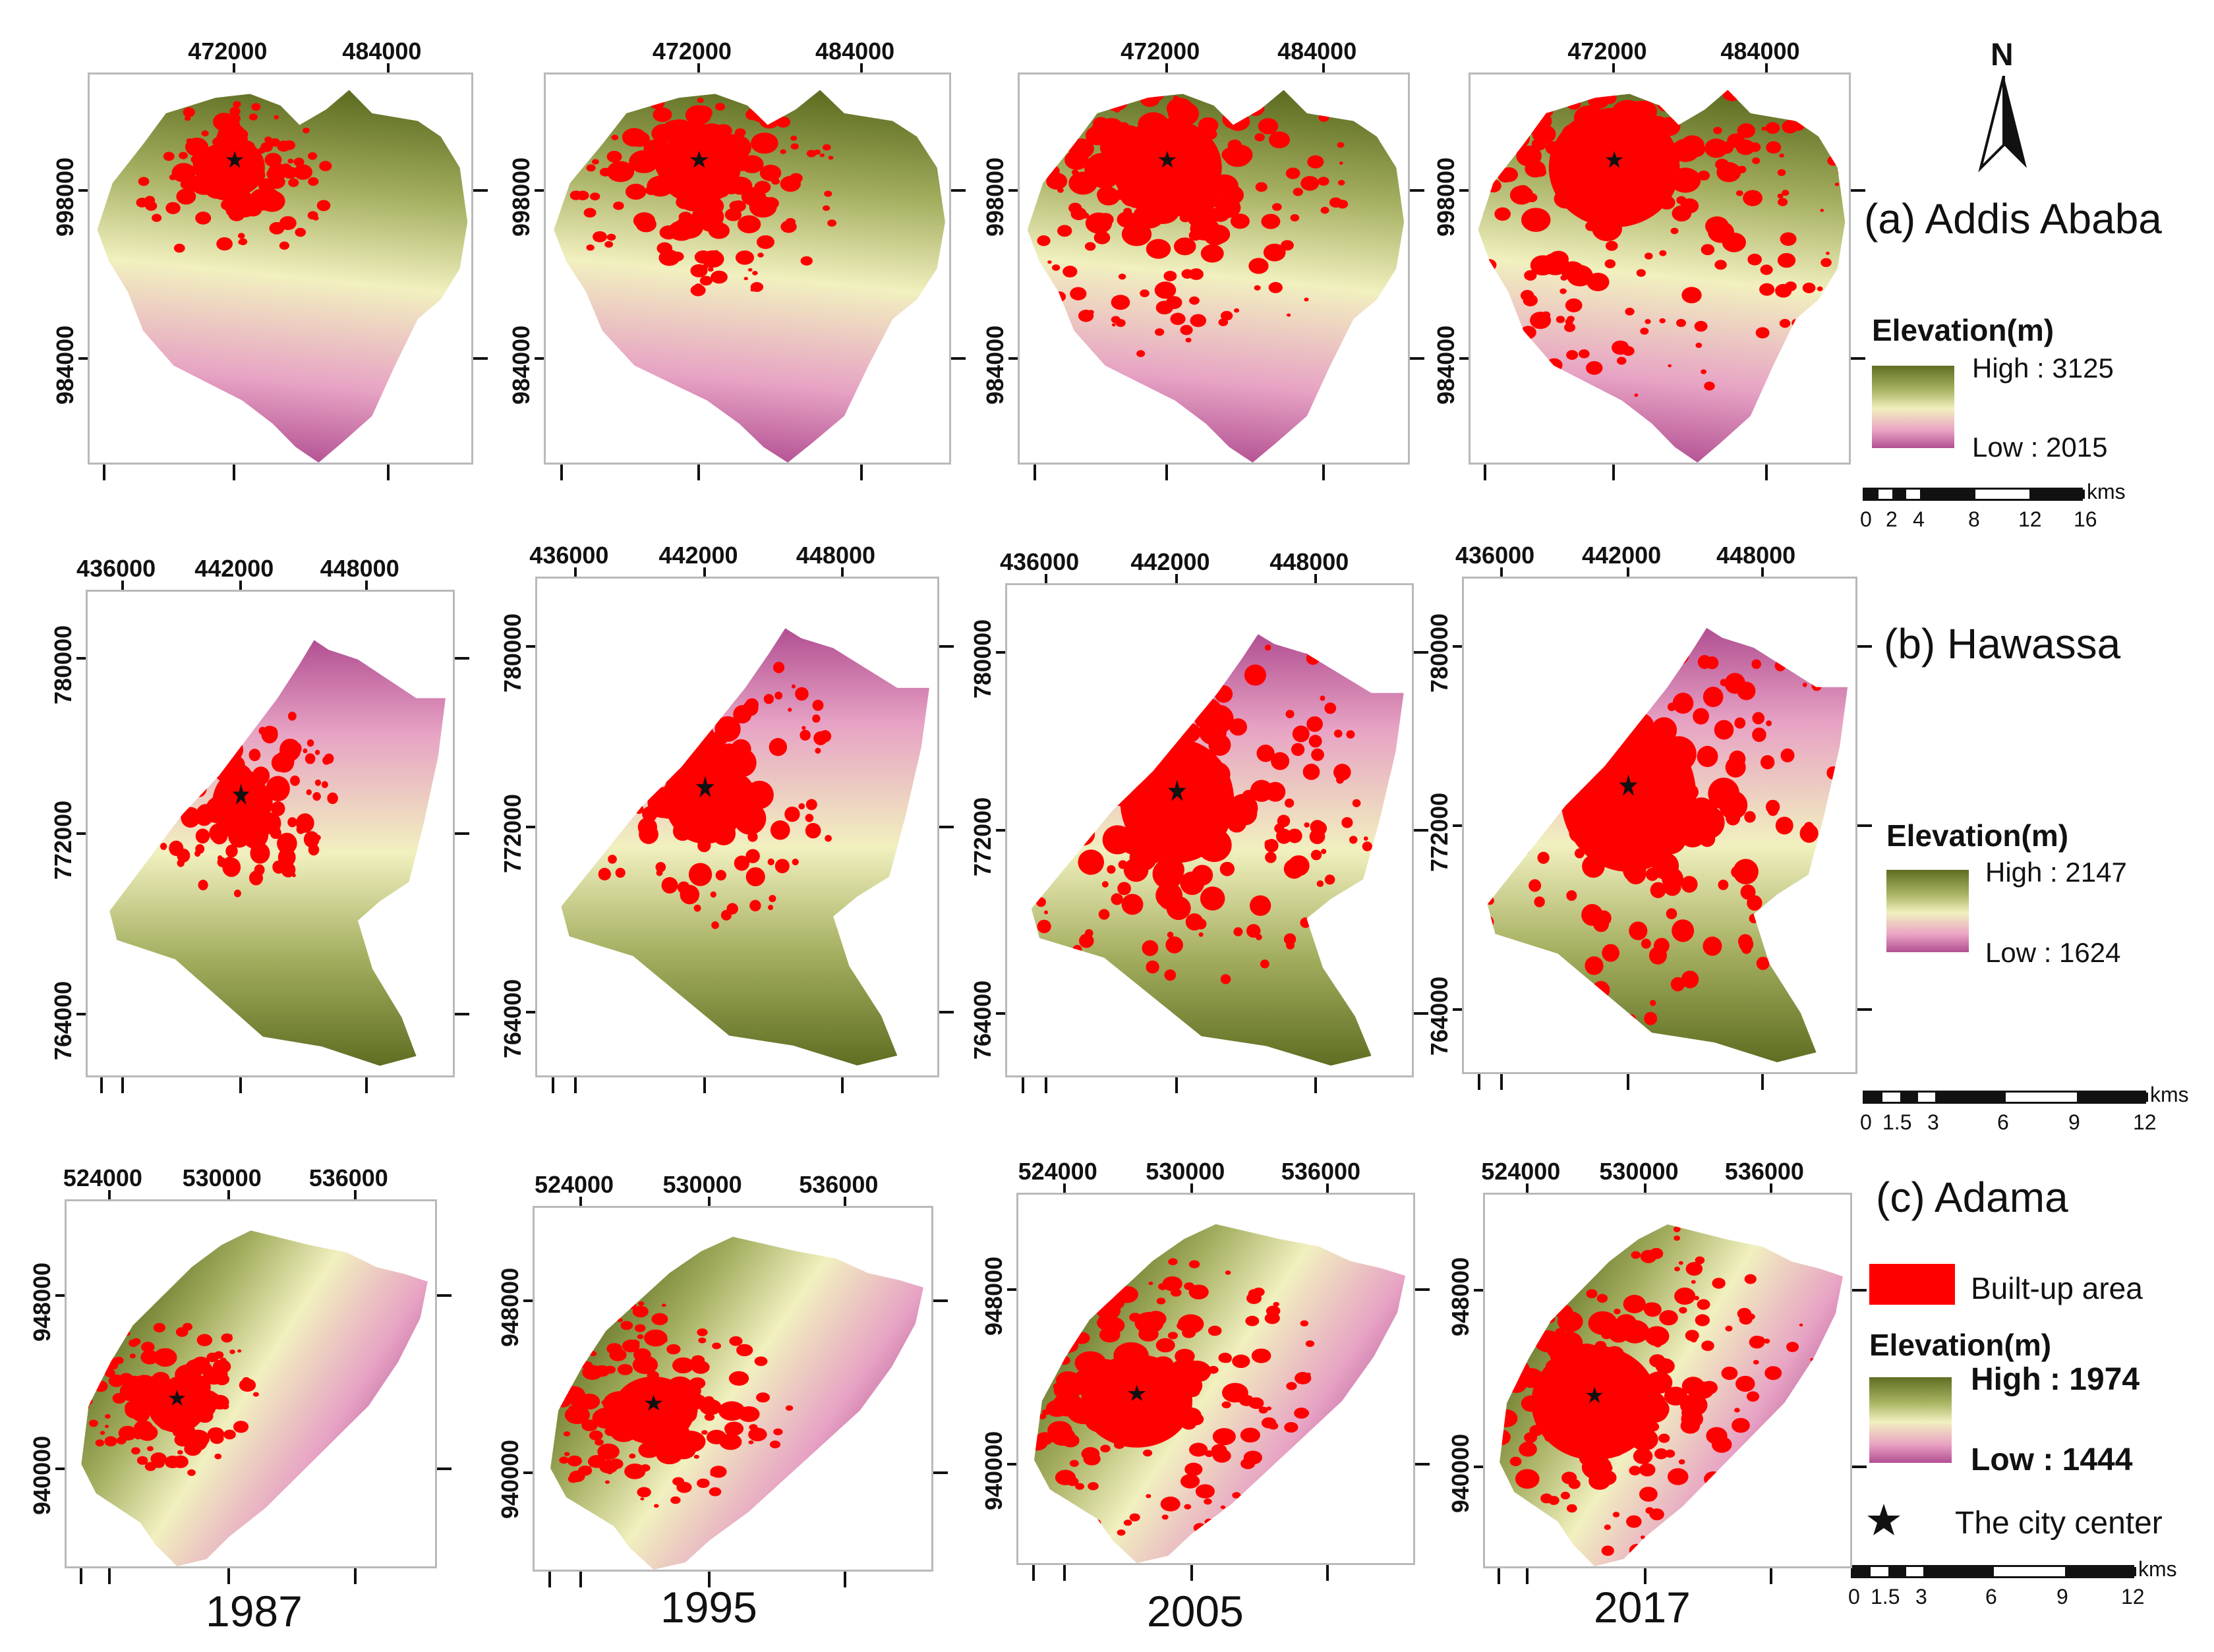  What do you see at coordinates (2052, 1459) in the screenshot?
I see `legend-low: Low : 1444` at bounding box center [2052, 1459].